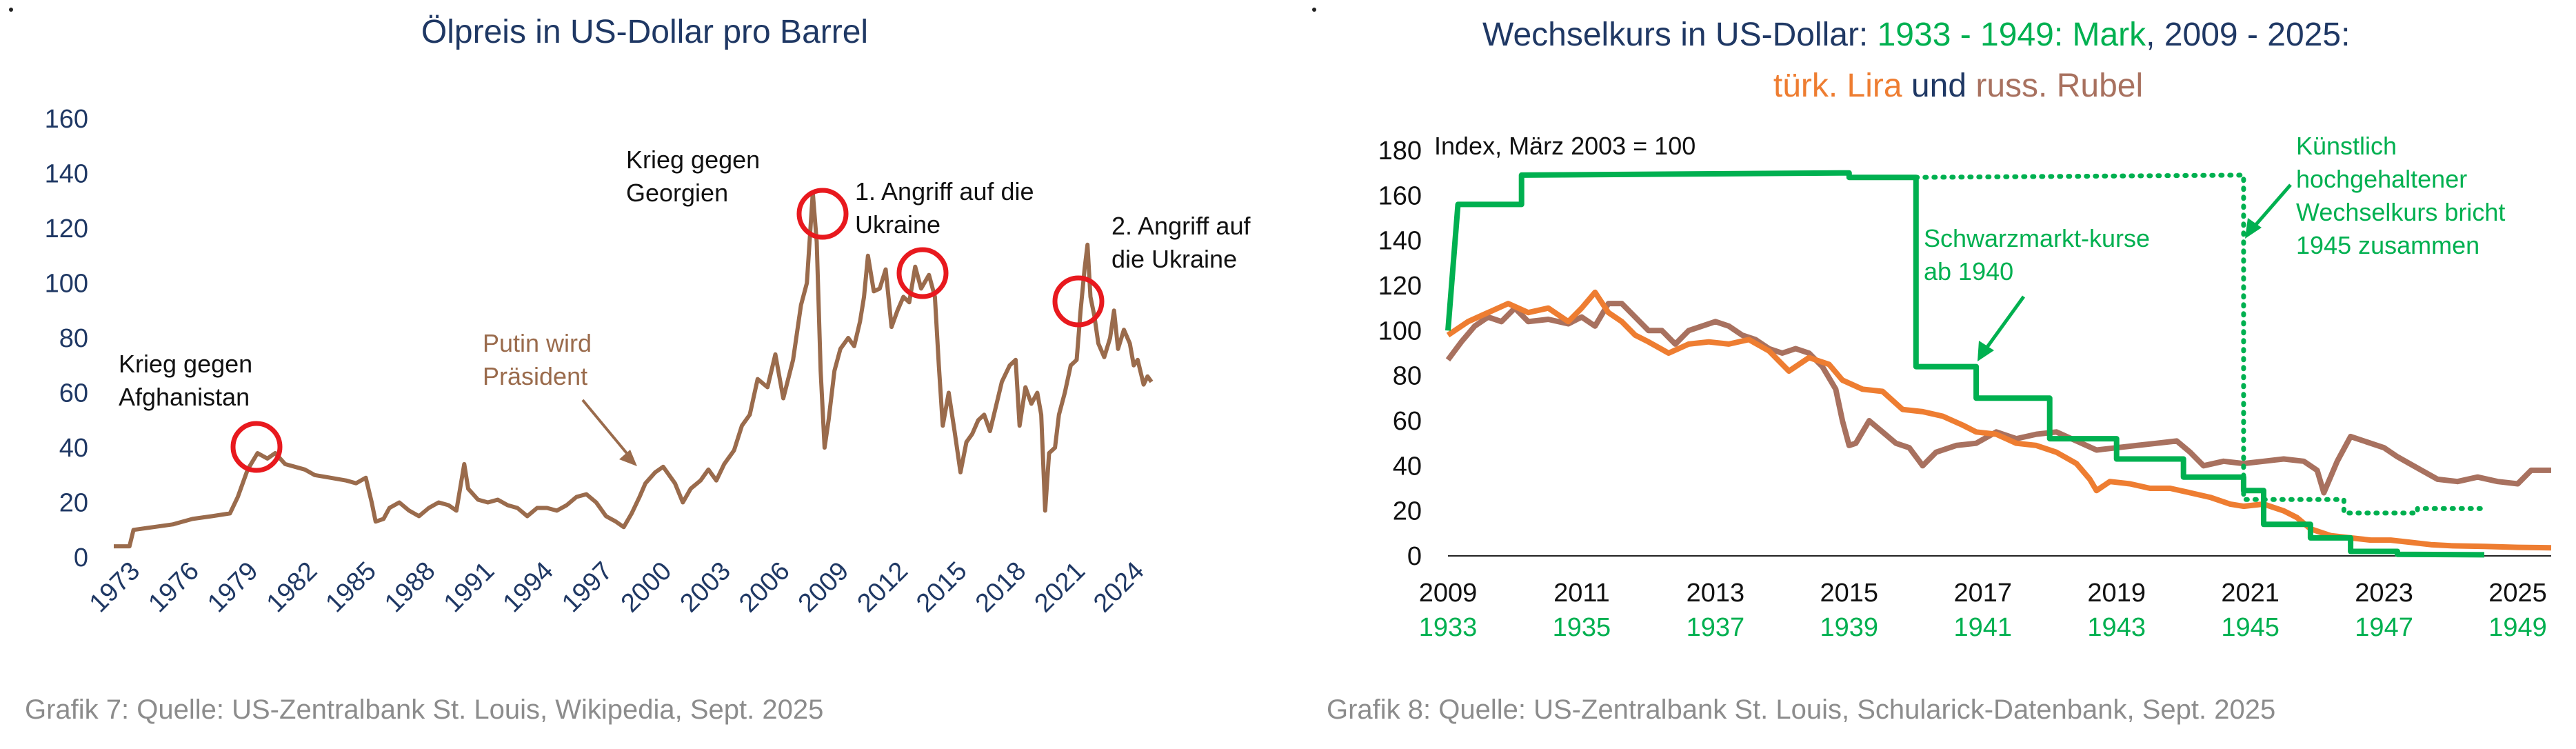 The width and height of the screenshot is (2576, 749). What do you see at coordinates (73, 448) in the screenshot?
I see `y-tick-label: 40` at bounding box center [73, 448].